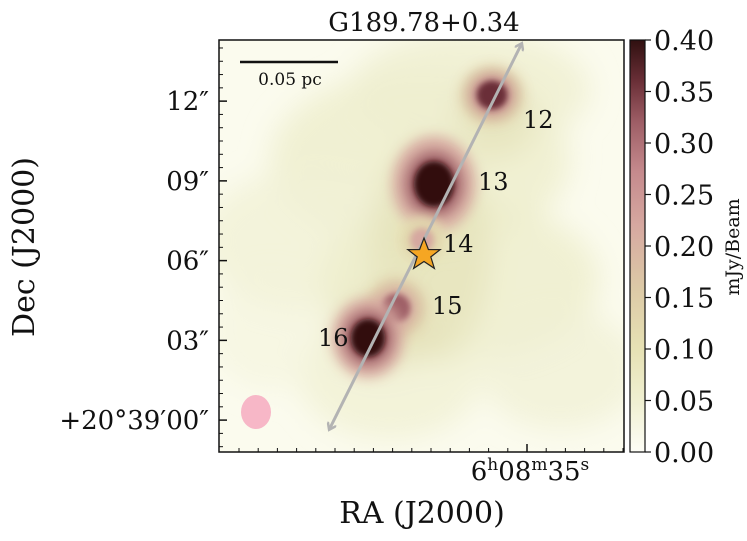 Image resolution: width=747 pixels, height=541 pixels. What do you see at coordinates (333, 338) in the screenshot?
I see `source-label-16: 16` at bounding box center [333, 338].